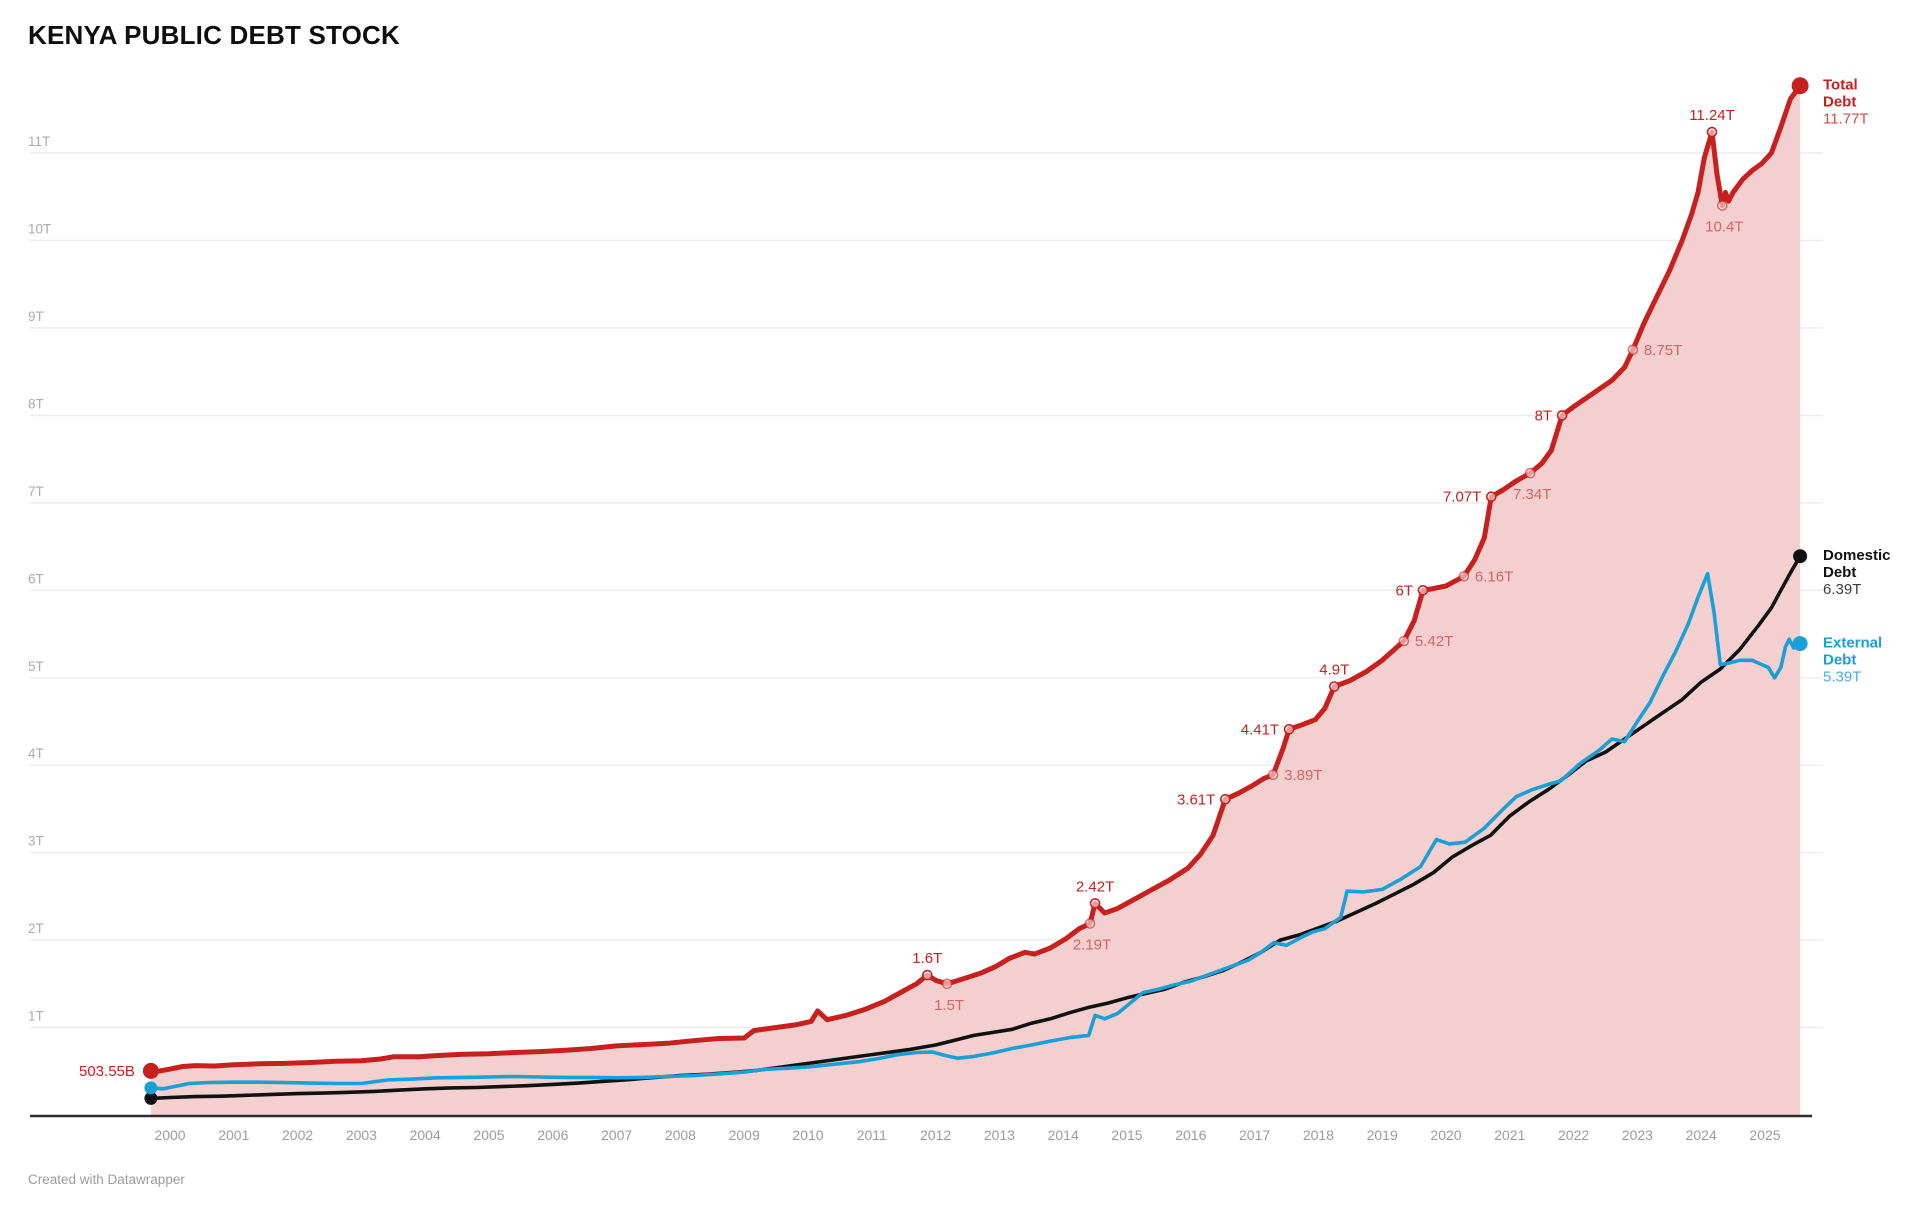 The height and width of the screenshot is (1217, 1920). Describe the element at coordinates (616, 1135) in the screenshot. I see `x-axis-tick-label: 2007` at that location.